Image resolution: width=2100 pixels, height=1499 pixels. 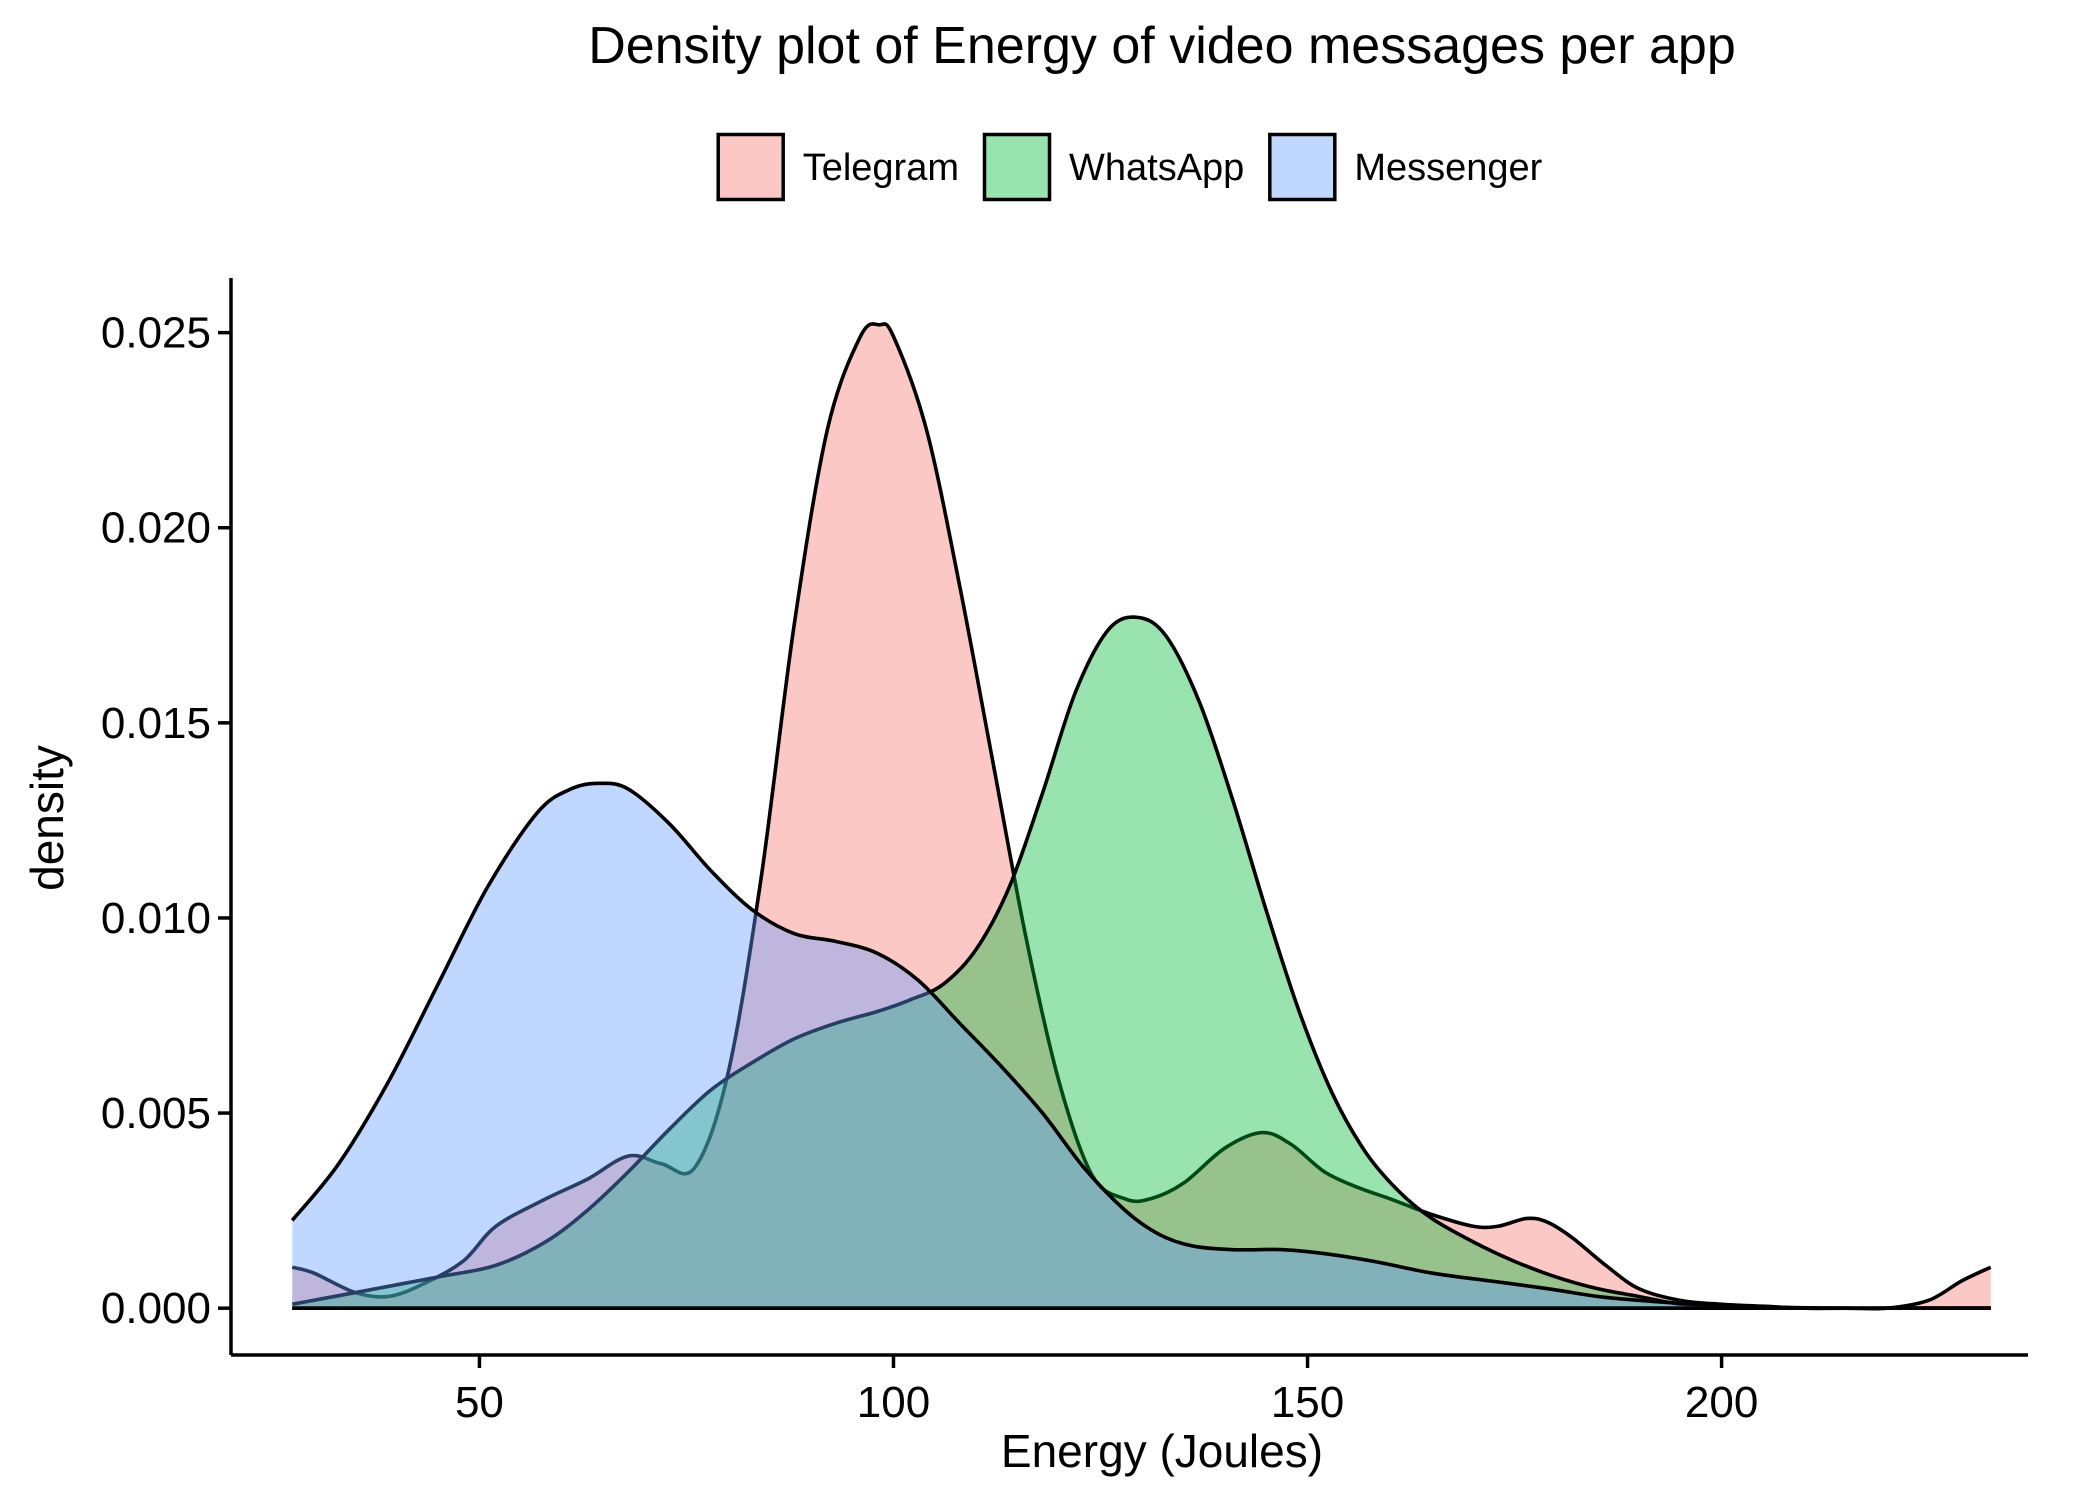 I want to click on y-tick-label: 0.015, so click(x=156, y=723).